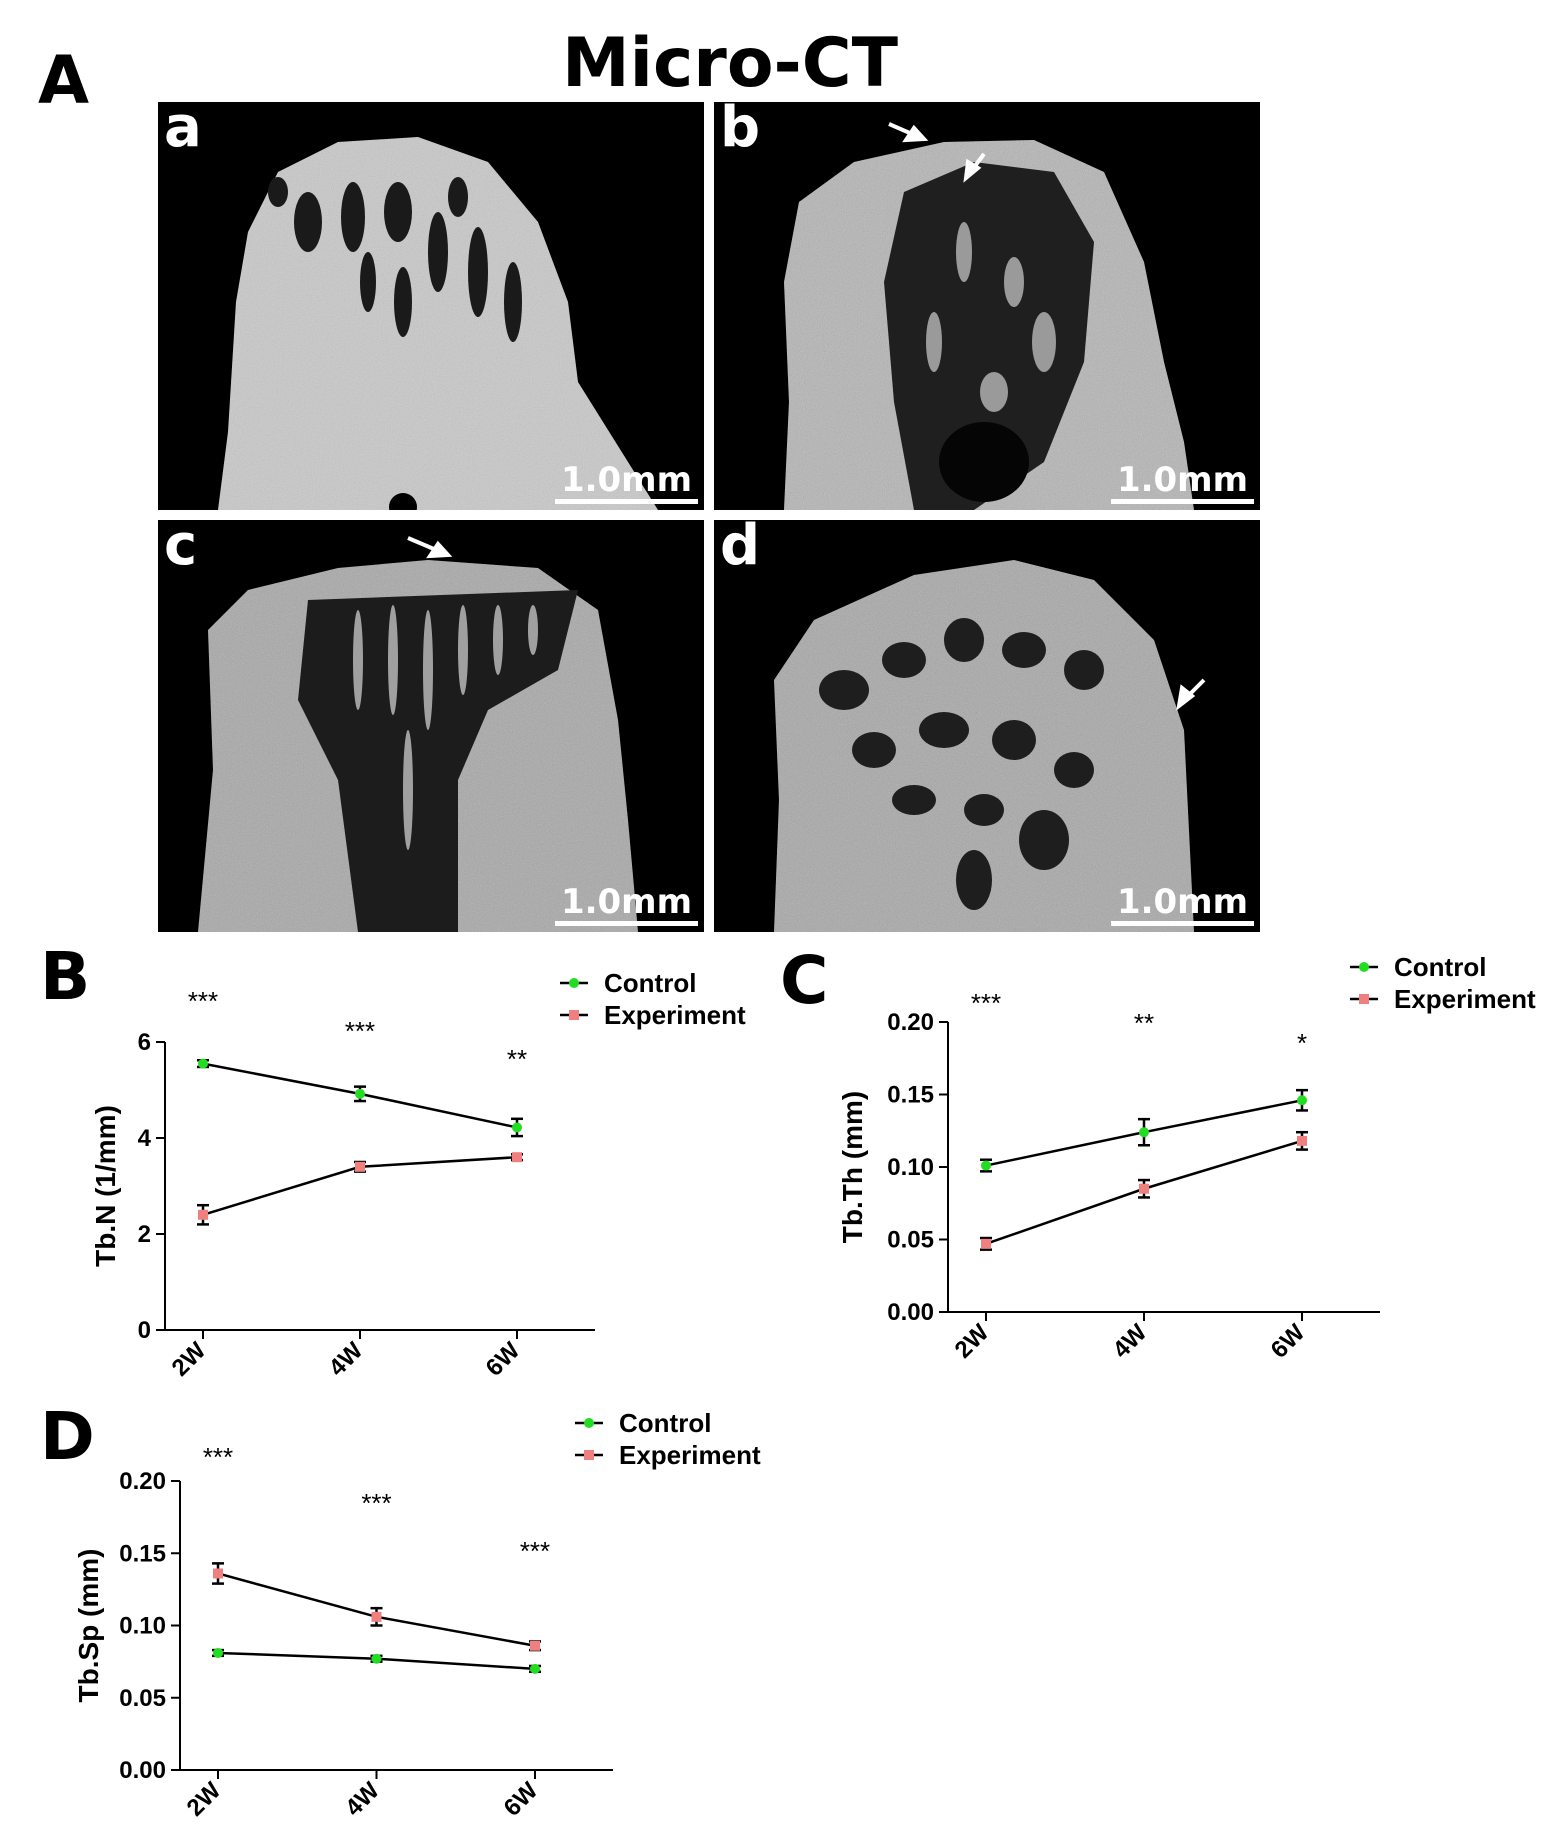 This screenshot has width=1566, height=1837. What do you see at coordinates (804, 980) in the screenshot?
I see `panel-c-letter: C` at bounding box center [804, 980].